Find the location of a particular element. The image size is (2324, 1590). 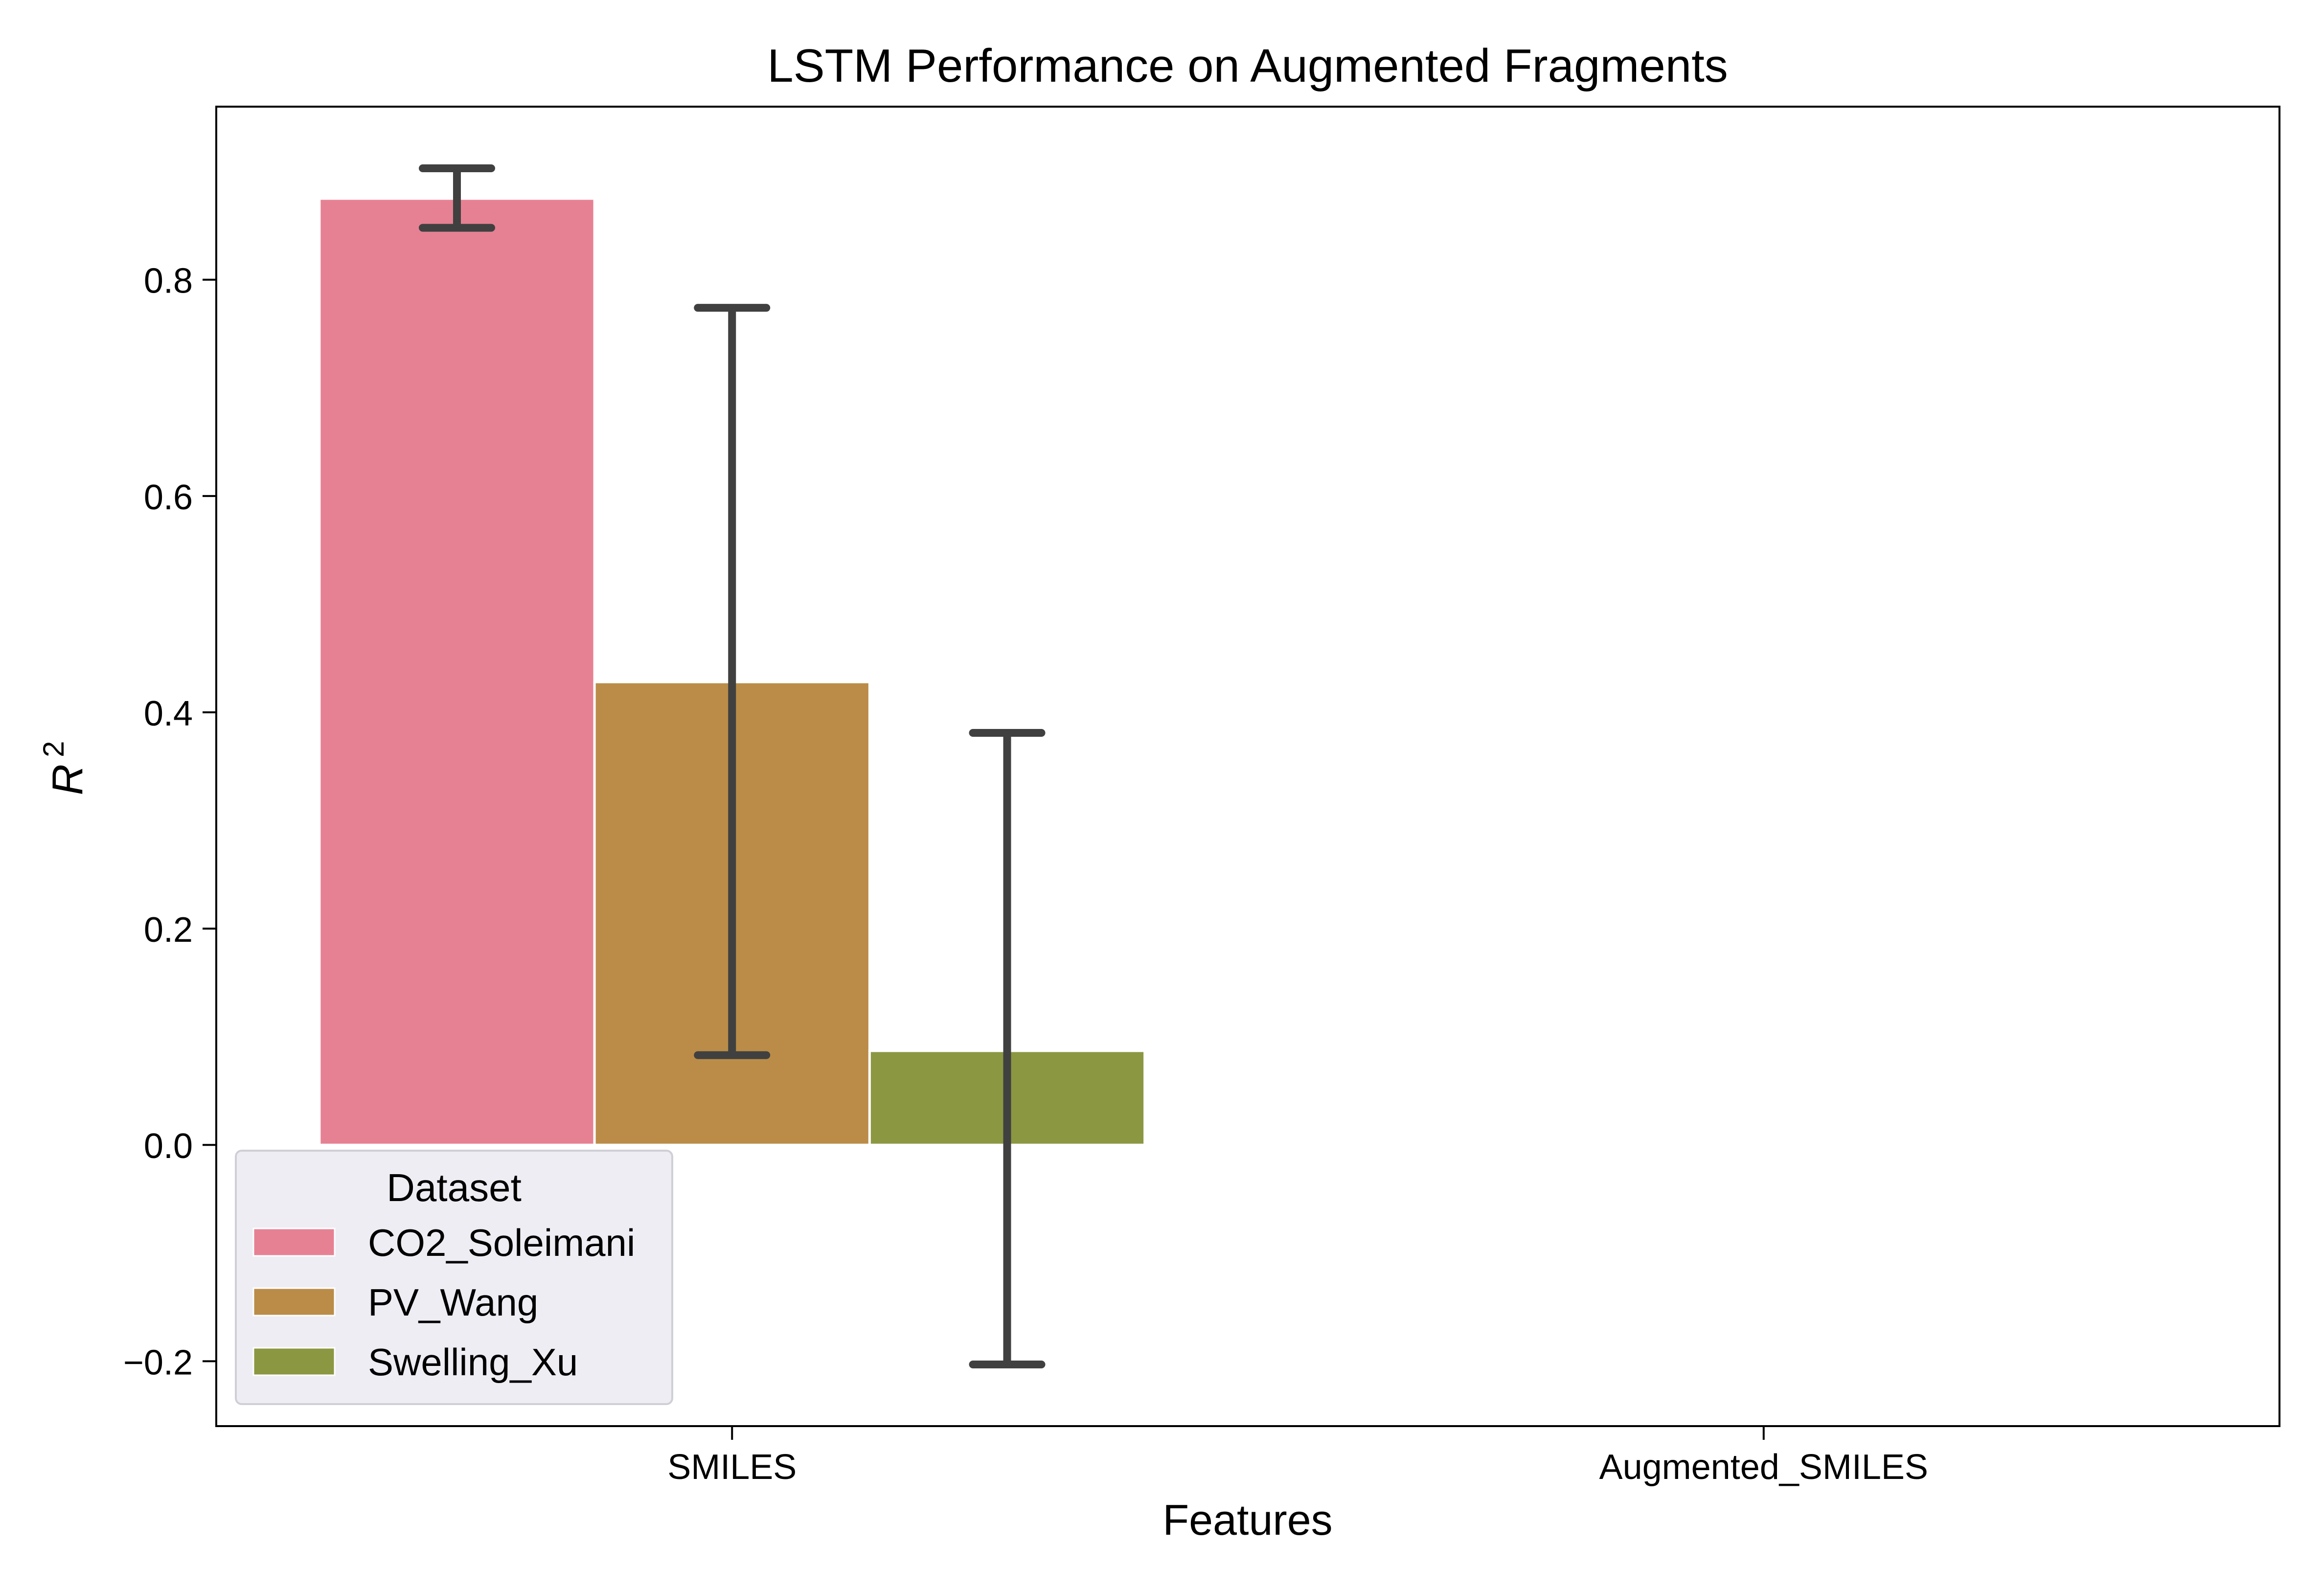

legend-label: CO2_Soleimani is located at coordinates (501, 1243).